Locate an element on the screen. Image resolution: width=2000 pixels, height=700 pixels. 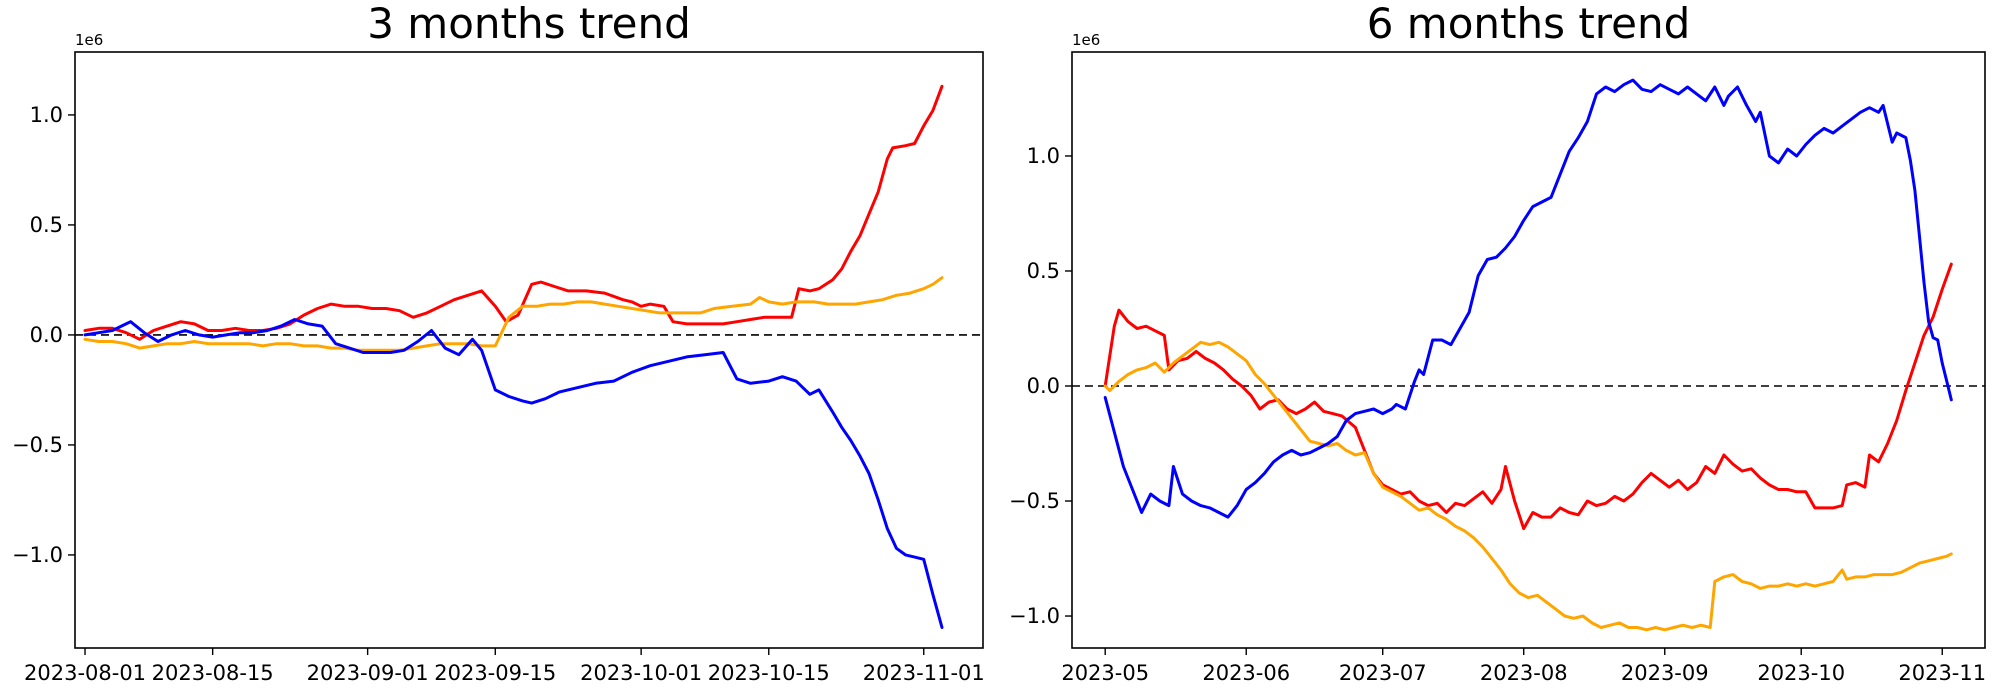
x-tick-label: 2023-07 is located at coordinates (1383, 673).